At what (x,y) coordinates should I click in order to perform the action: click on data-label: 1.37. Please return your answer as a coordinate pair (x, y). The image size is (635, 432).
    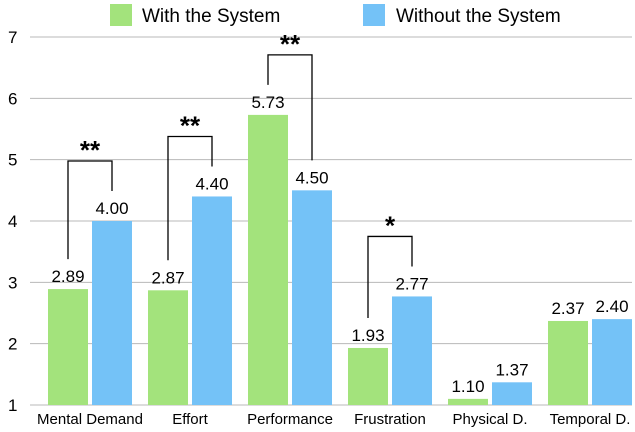
    Looking at the image, I should click on (511, 369).